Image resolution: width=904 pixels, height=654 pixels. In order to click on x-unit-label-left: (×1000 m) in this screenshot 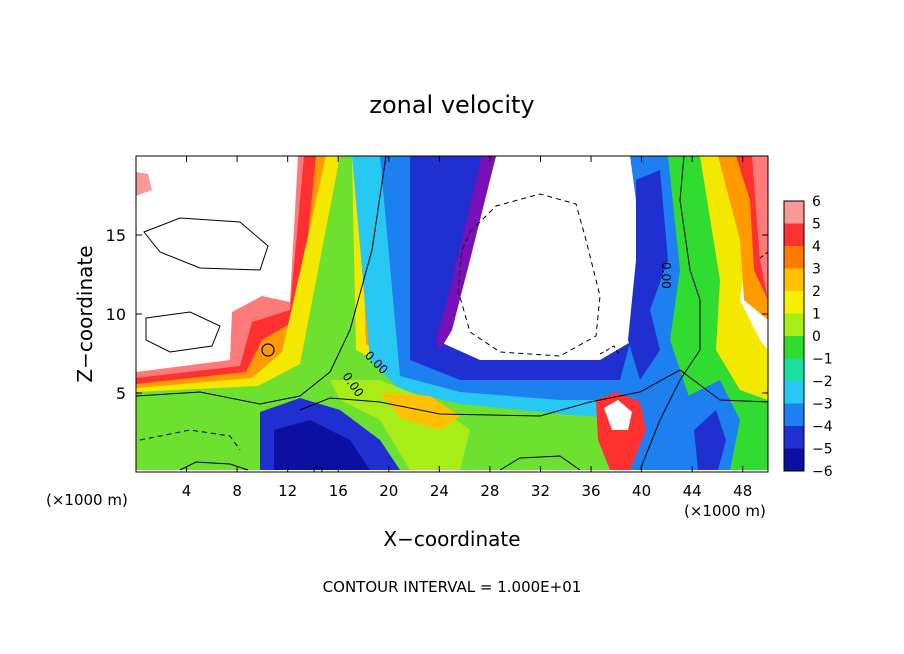, I will do `click(87, 500)`.